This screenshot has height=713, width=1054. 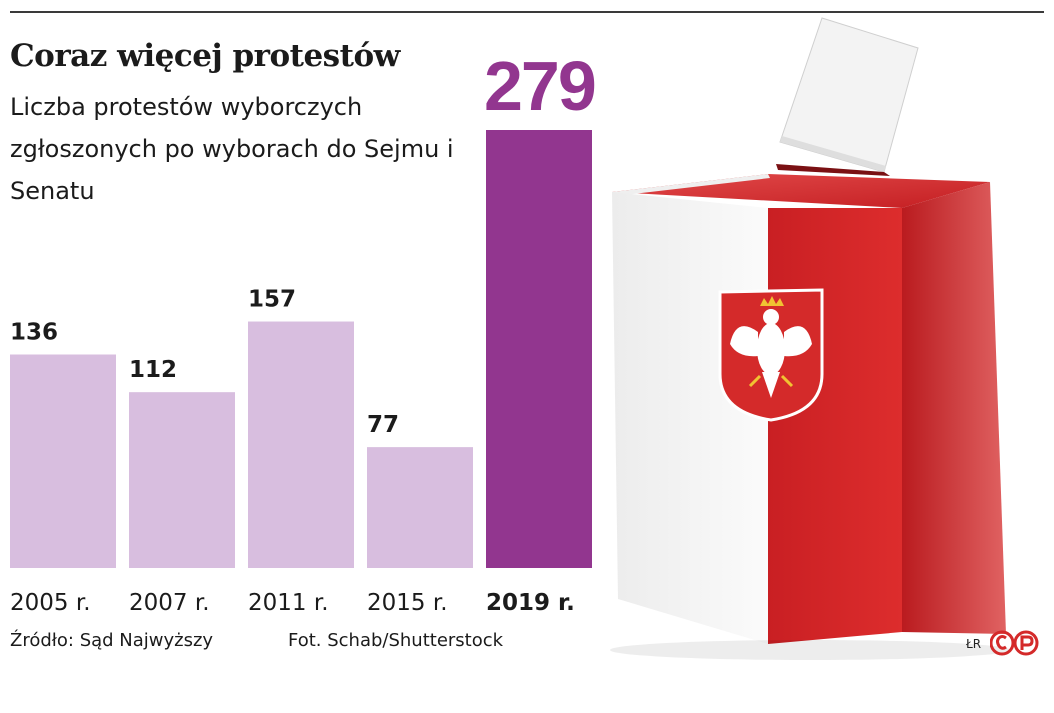 I want to click on category-label-3: 2011 r., so click(x=288, y=603).